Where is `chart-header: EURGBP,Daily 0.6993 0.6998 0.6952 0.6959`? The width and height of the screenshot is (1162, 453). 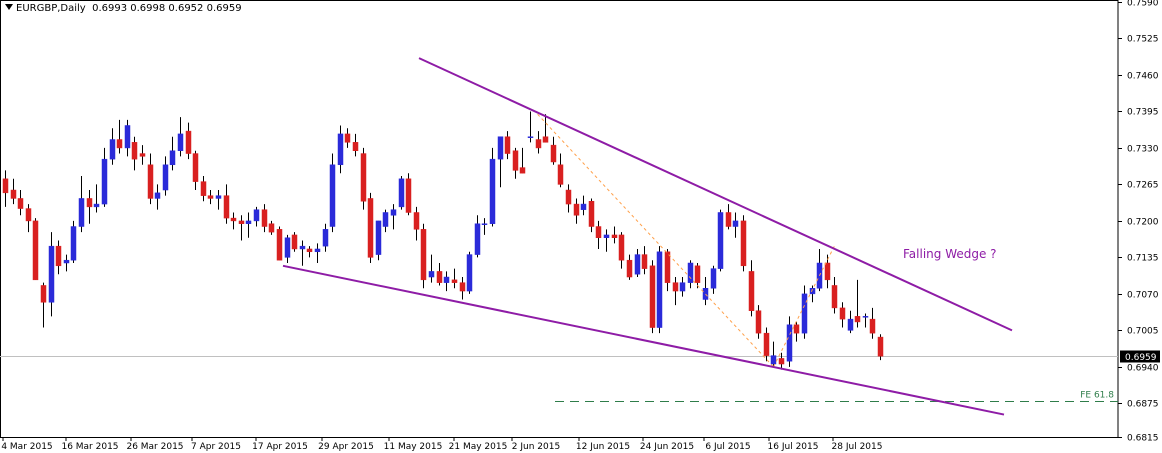
chart-header: EURGBP,Daily 0.6993 0.6998 0.6952 0.6959 is located at coordinates (123, 8).